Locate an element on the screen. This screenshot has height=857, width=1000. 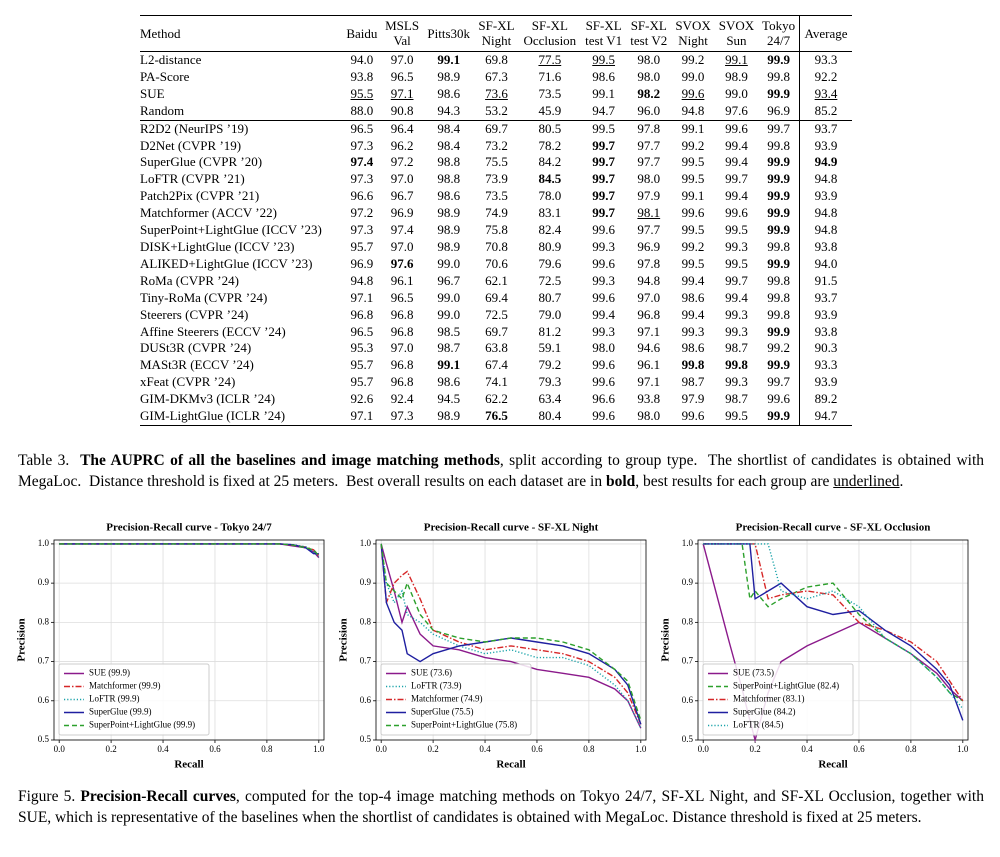
legend-label: SuperPoint+LightGlue (99.9) is located at coordinates (142, 725).